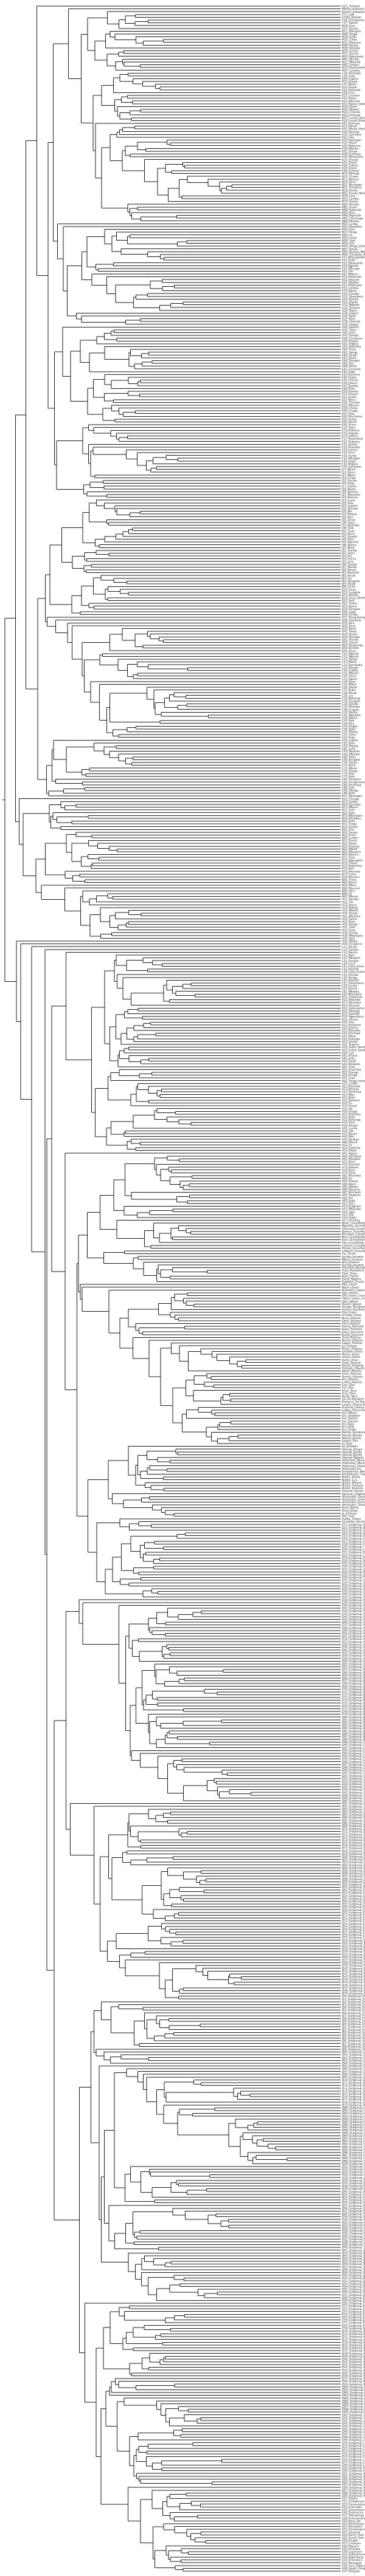  What do you see at coordinates (353, 2245) in the screenshot?
I see `tip-label: ZQ9_Outgroup_IY` at bounding box center [353, 2245].